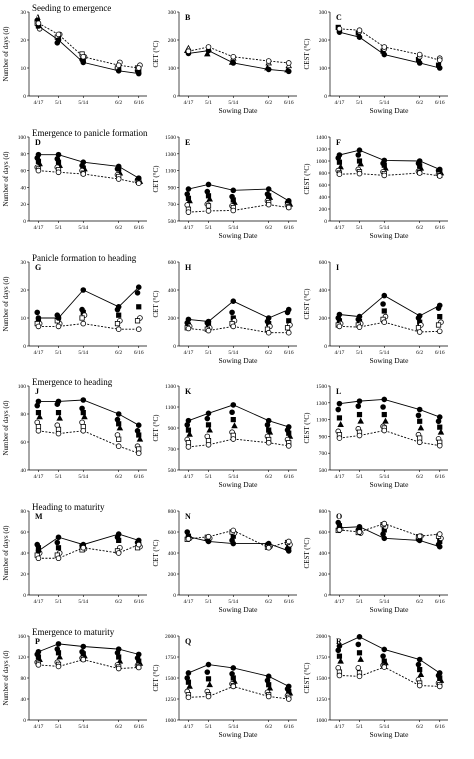 The height and width of the screenshot is (759, 474). I want to click on y-axis-label: CEST (°C), so click(307, 553).